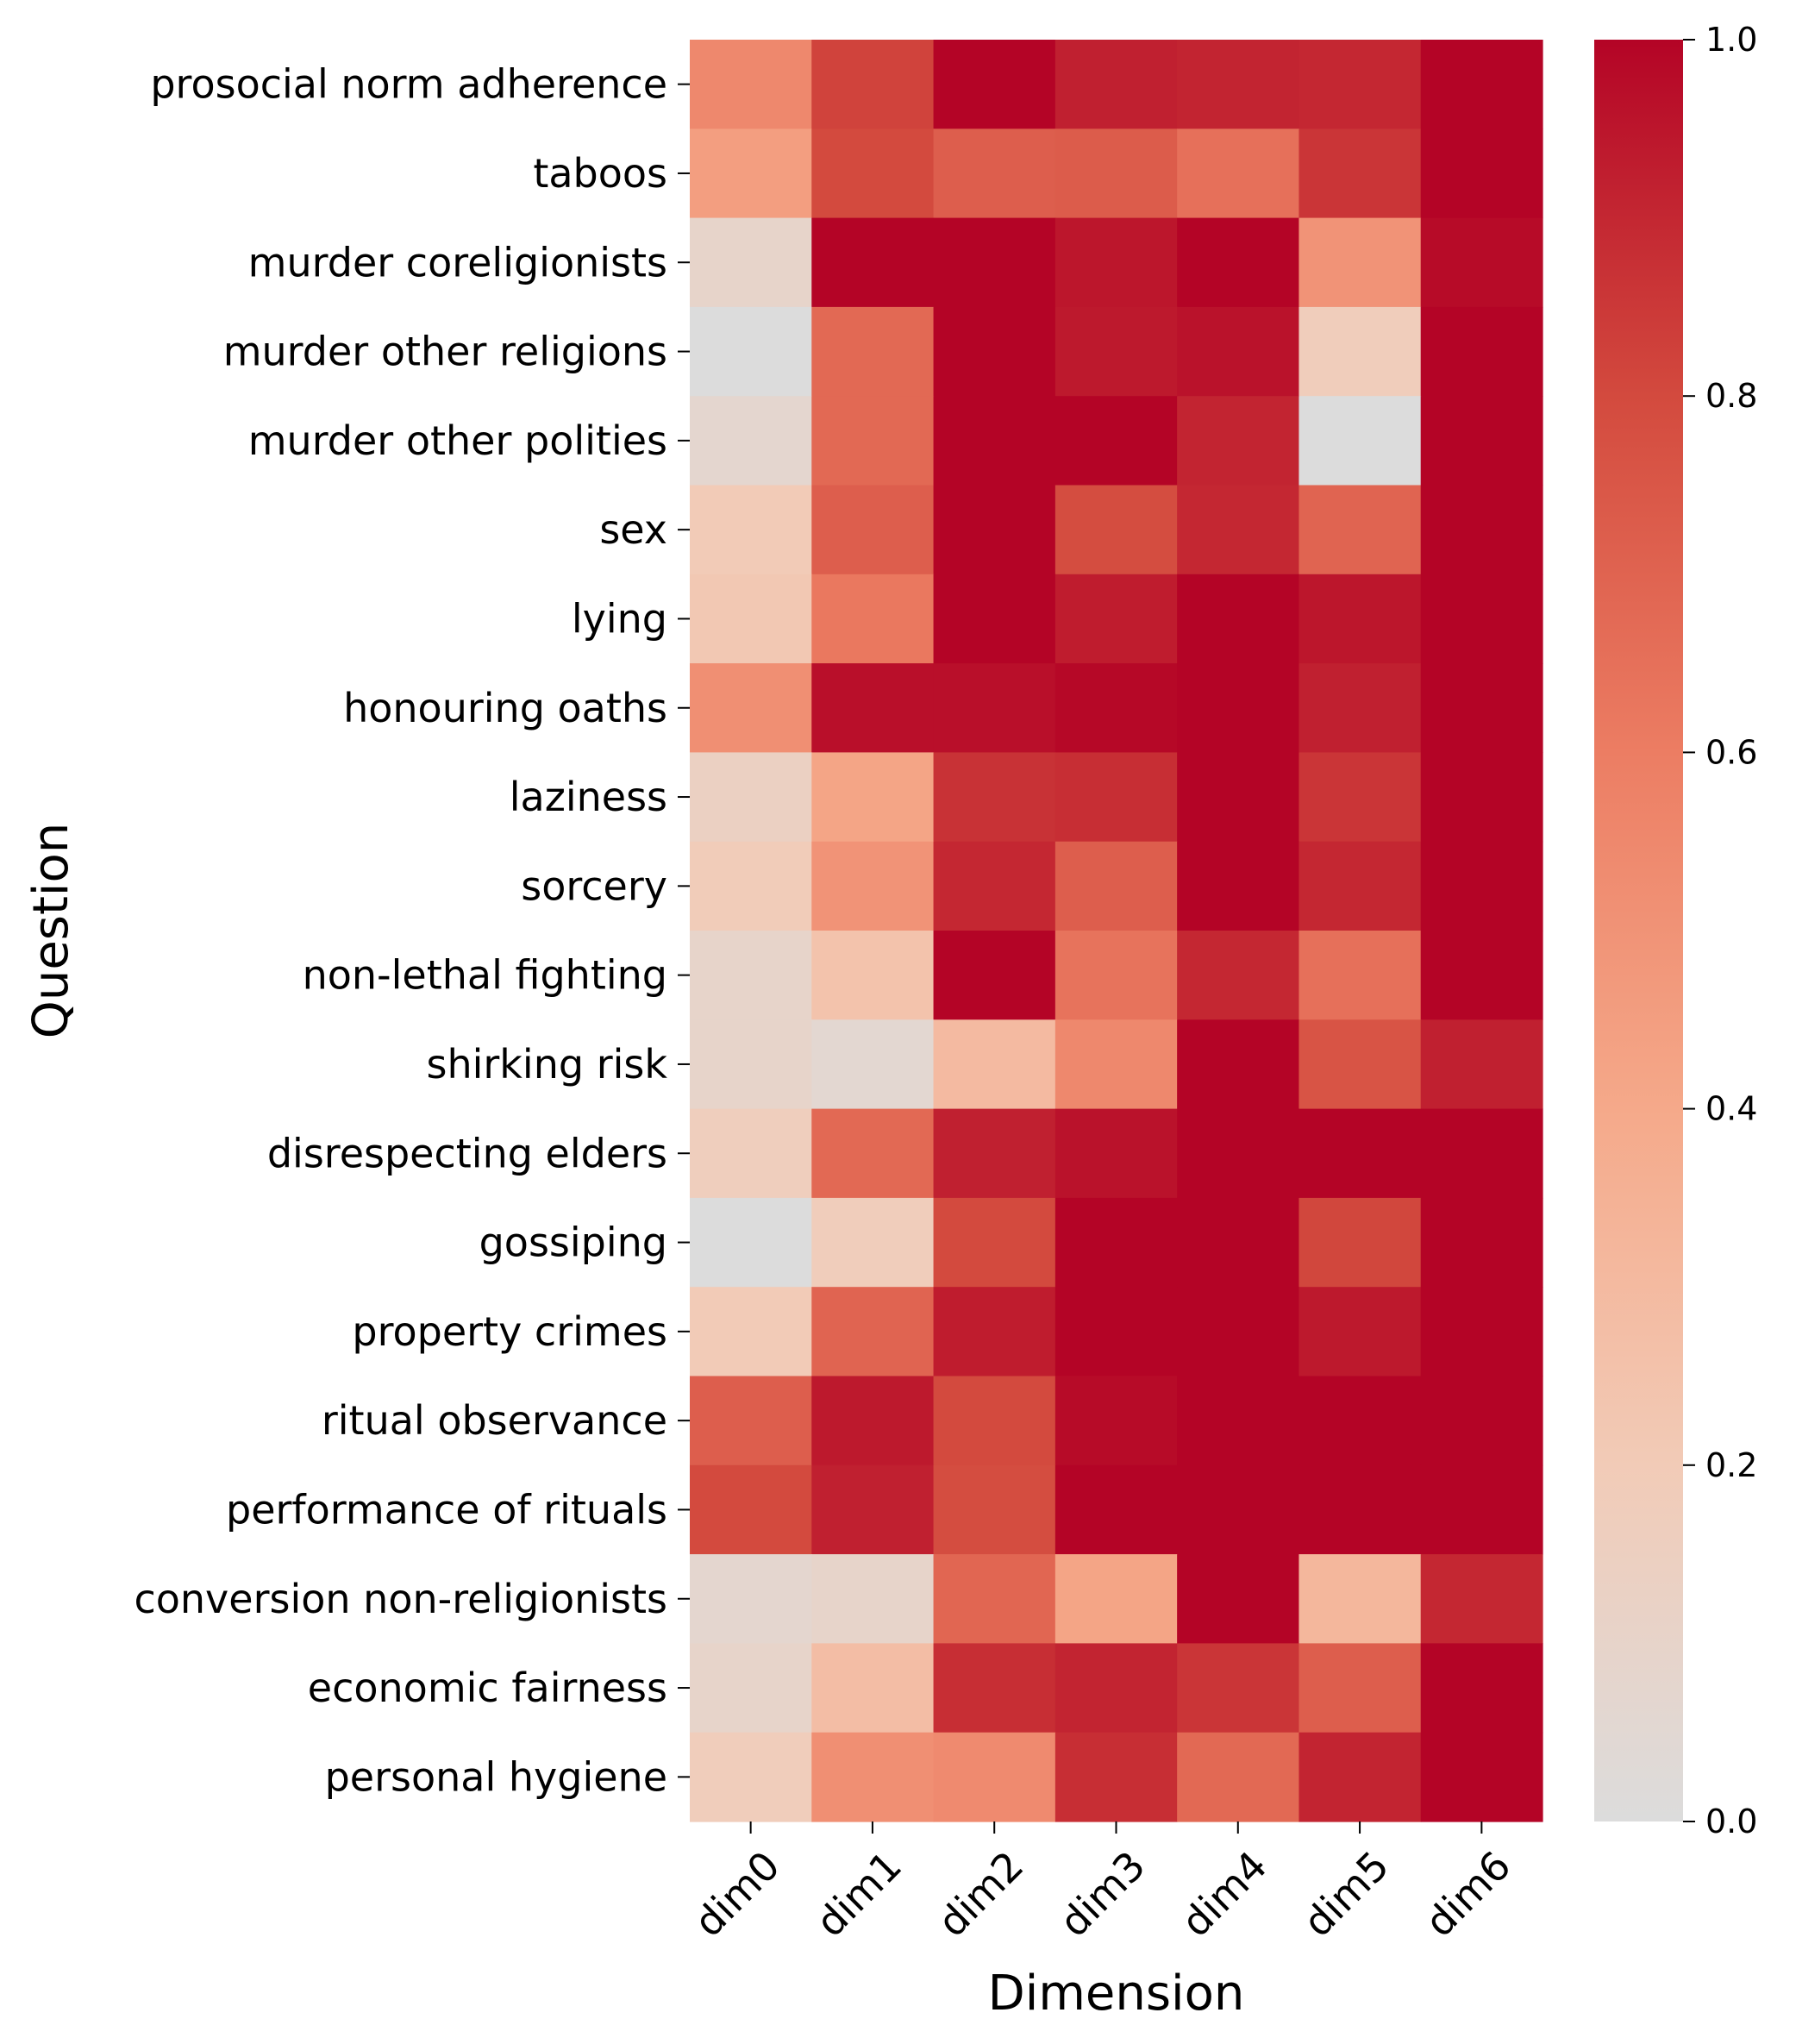  What do you see at coordinates (494, 1420) in the screenshot?
I see `y-tick-label: ritual observance` at bounding box center [494, 1420].